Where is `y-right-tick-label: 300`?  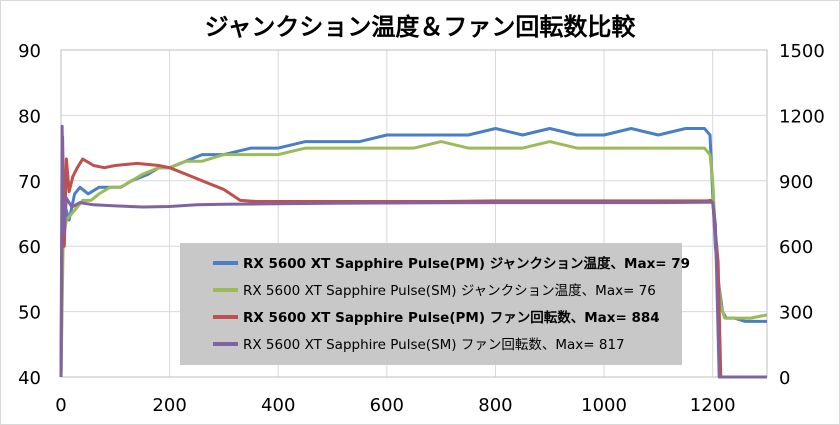
y-right-tick-label: 300 is located at coordinates (796, 313).